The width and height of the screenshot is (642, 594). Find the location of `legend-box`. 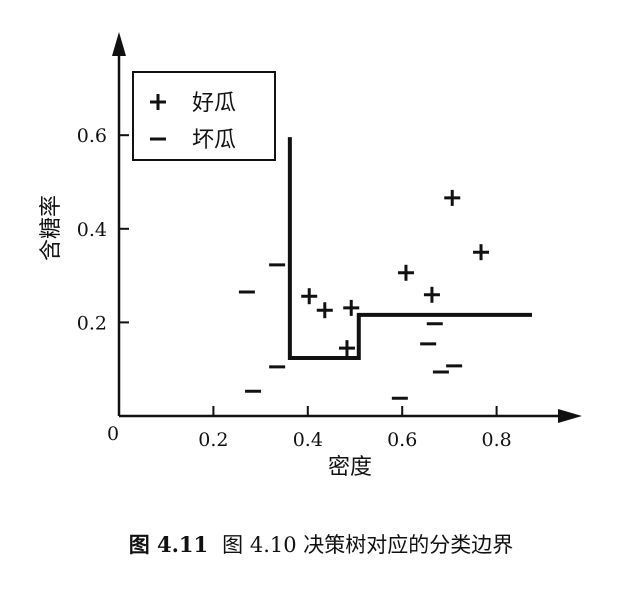

legend-box is located at coordinates (204, 116).